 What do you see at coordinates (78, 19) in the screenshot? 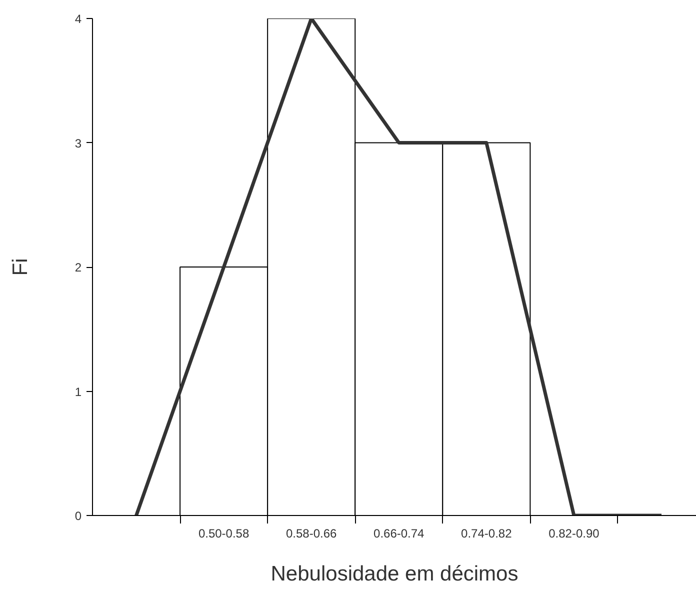
I see `y-tick-label: 4` at bounding box center [78, 19].